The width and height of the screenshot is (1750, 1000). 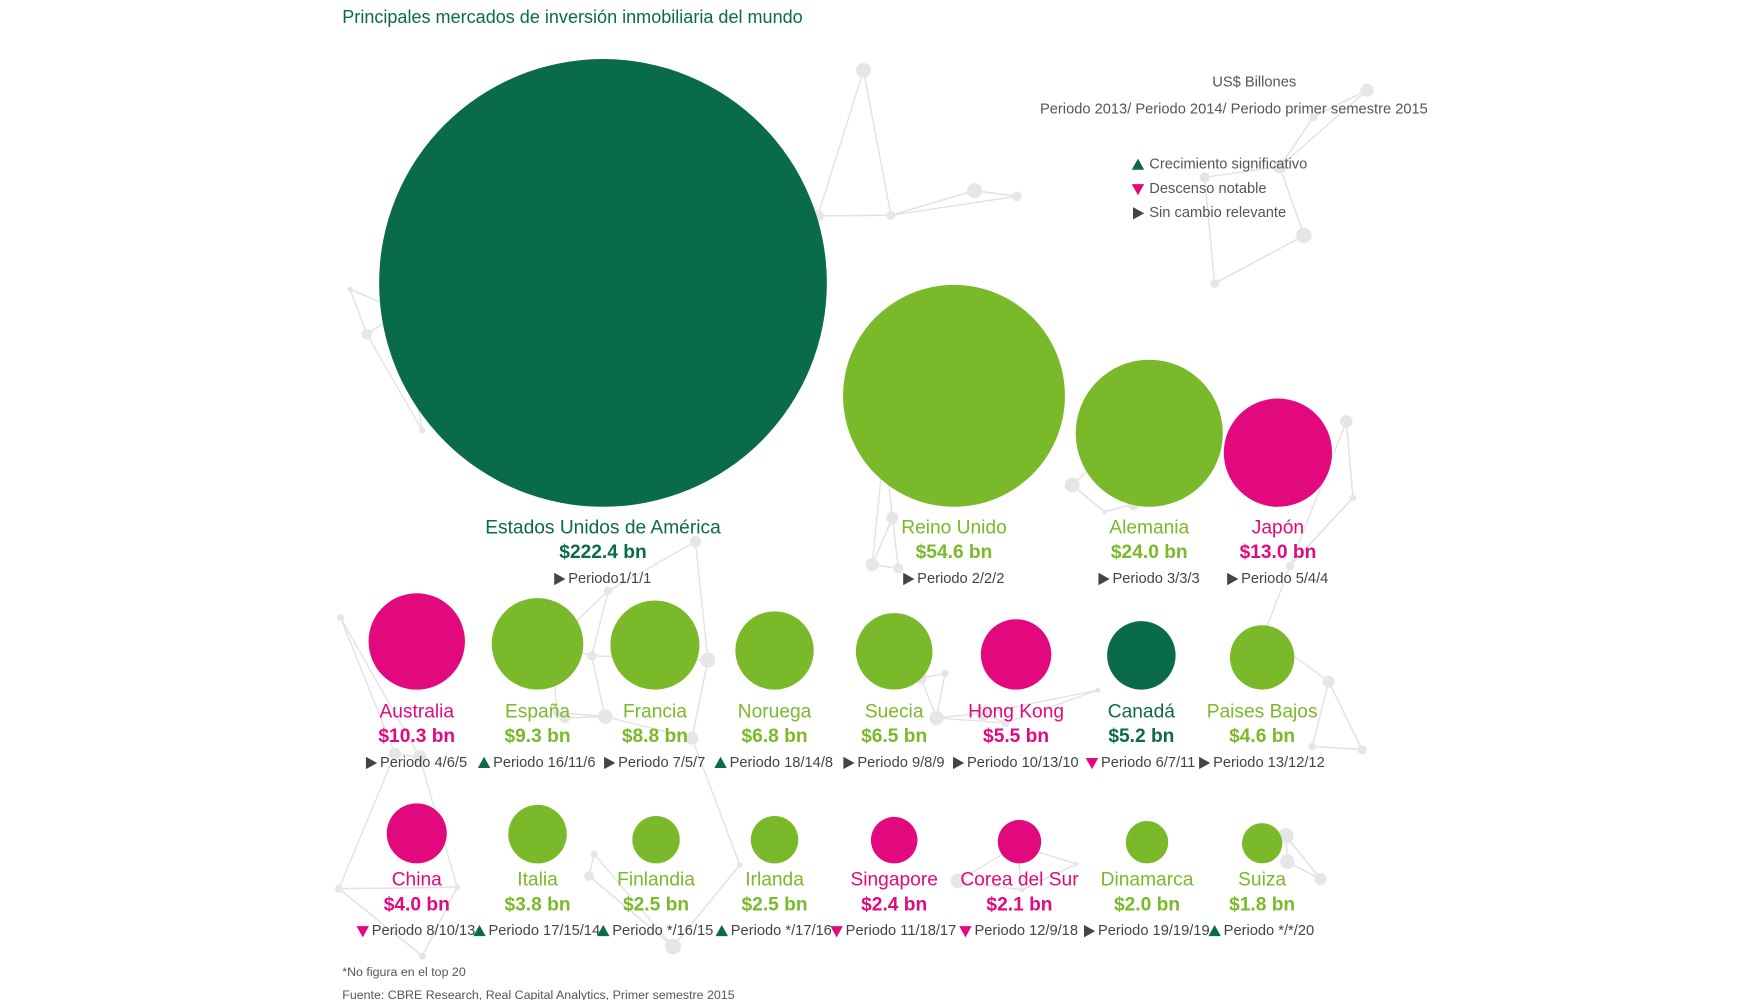 What do you see at coordinates (1262, 736) in the screenshot?
I see `value-label: $4.6 bn` at bounding box center [1262, 736].